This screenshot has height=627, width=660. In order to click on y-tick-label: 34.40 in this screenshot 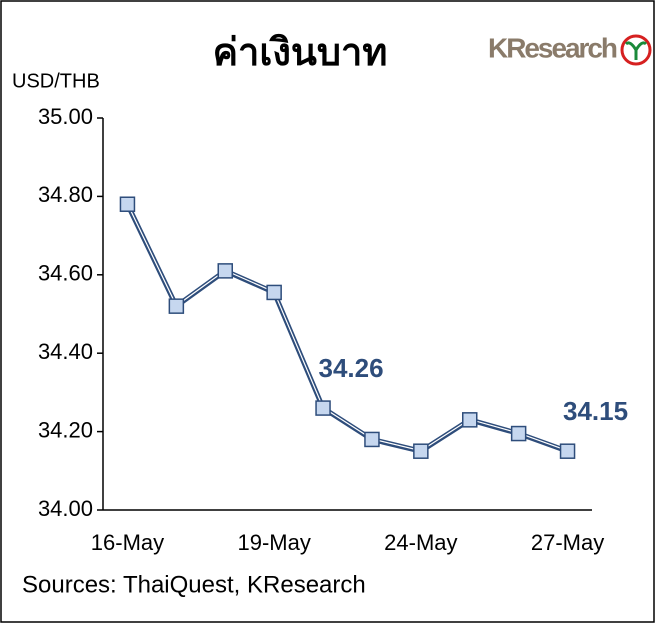, I will do `click(65, 351)`.